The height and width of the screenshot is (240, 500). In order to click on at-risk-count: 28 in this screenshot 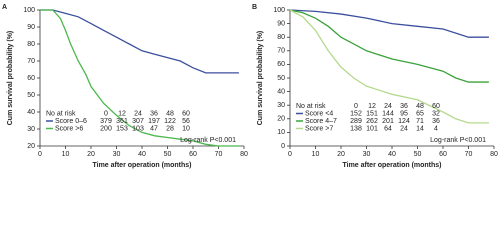, I will do `click(170, 128)`.